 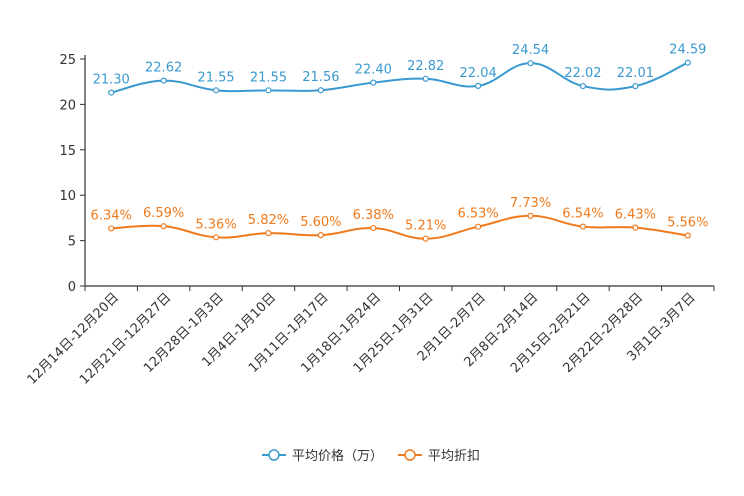 I want to click on data-label: 5.56%, so click(x=687, y=223).